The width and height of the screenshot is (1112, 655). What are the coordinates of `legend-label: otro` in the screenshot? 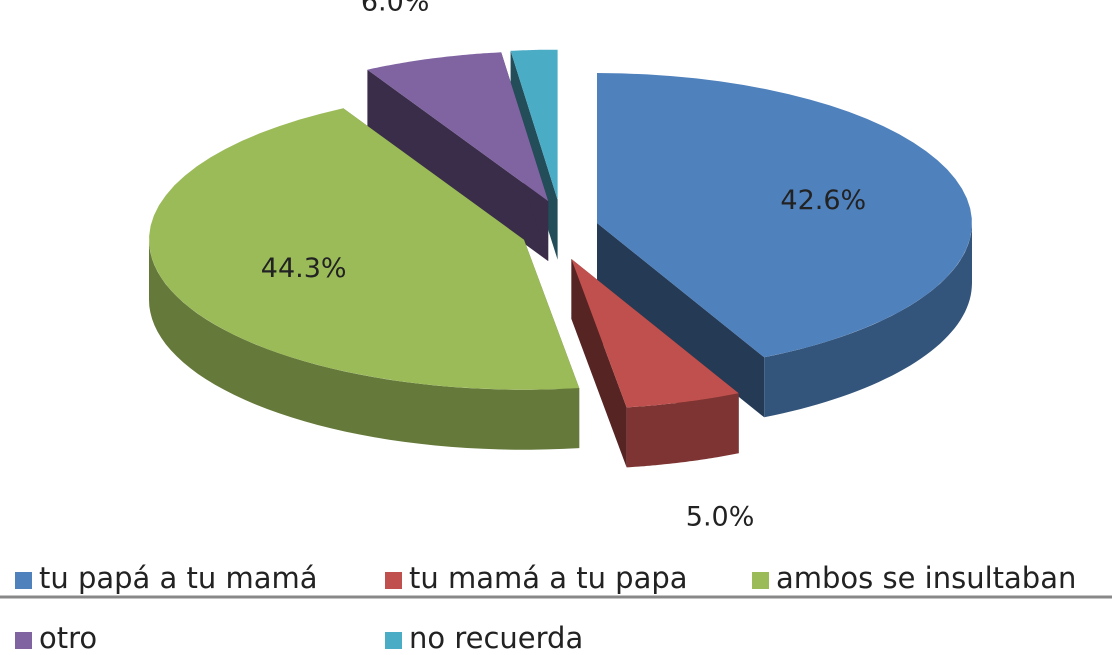 It's located at (68, 638).